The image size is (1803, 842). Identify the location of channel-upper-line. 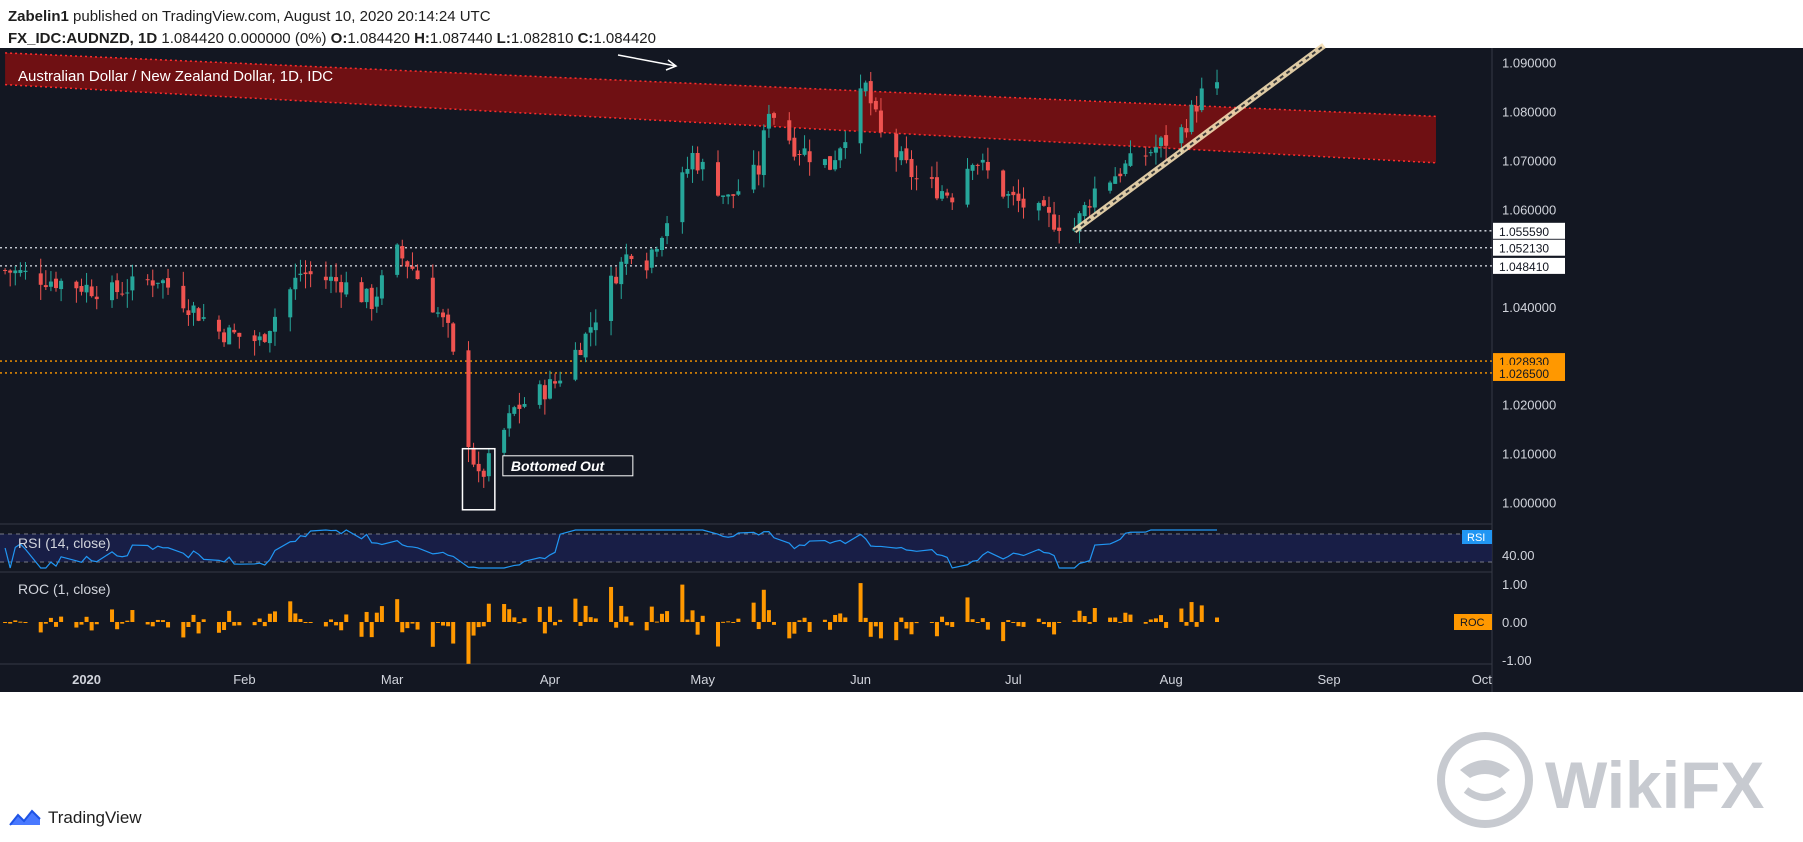
(721, 85).